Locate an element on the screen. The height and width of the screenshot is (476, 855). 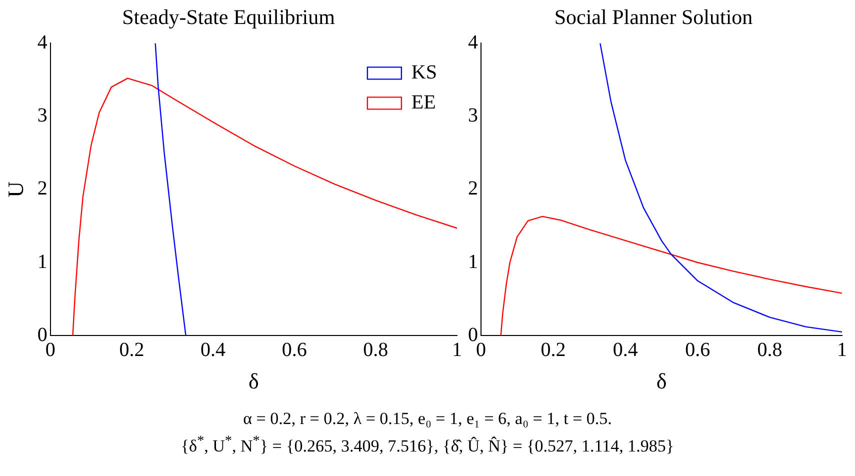
legend-label: EE is located at coordinates (423, 102).